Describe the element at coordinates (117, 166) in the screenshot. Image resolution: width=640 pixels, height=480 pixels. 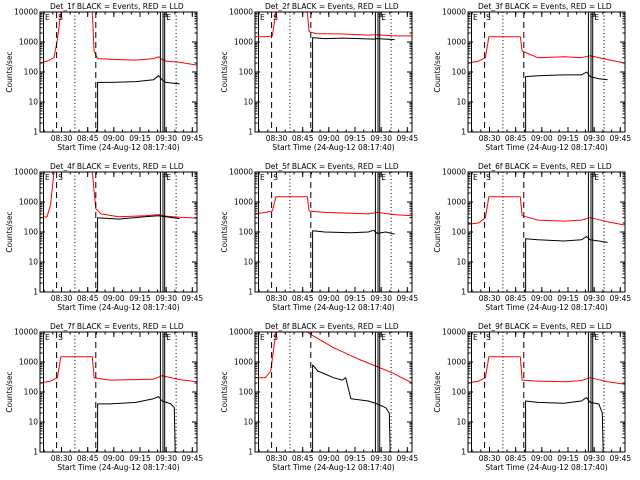
I see `chart-title: Det_4f BLACK = Events, RED = LLD` at that location.